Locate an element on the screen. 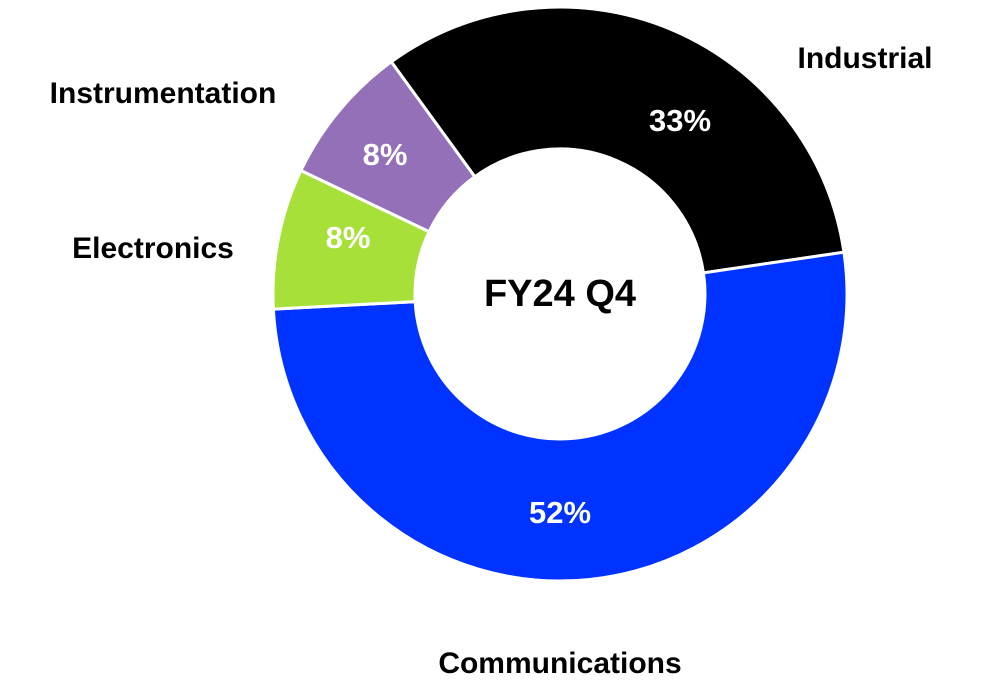 The height and width of the screenshot is (682, 984). category-label: Industrial is located at coordinates (864, 58).